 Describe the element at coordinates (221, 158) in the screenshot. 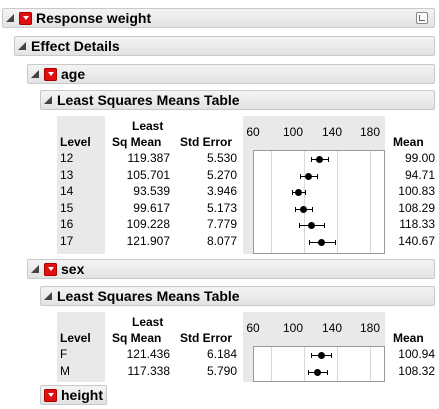

I see `std-error-cell: 5.530` at that location.